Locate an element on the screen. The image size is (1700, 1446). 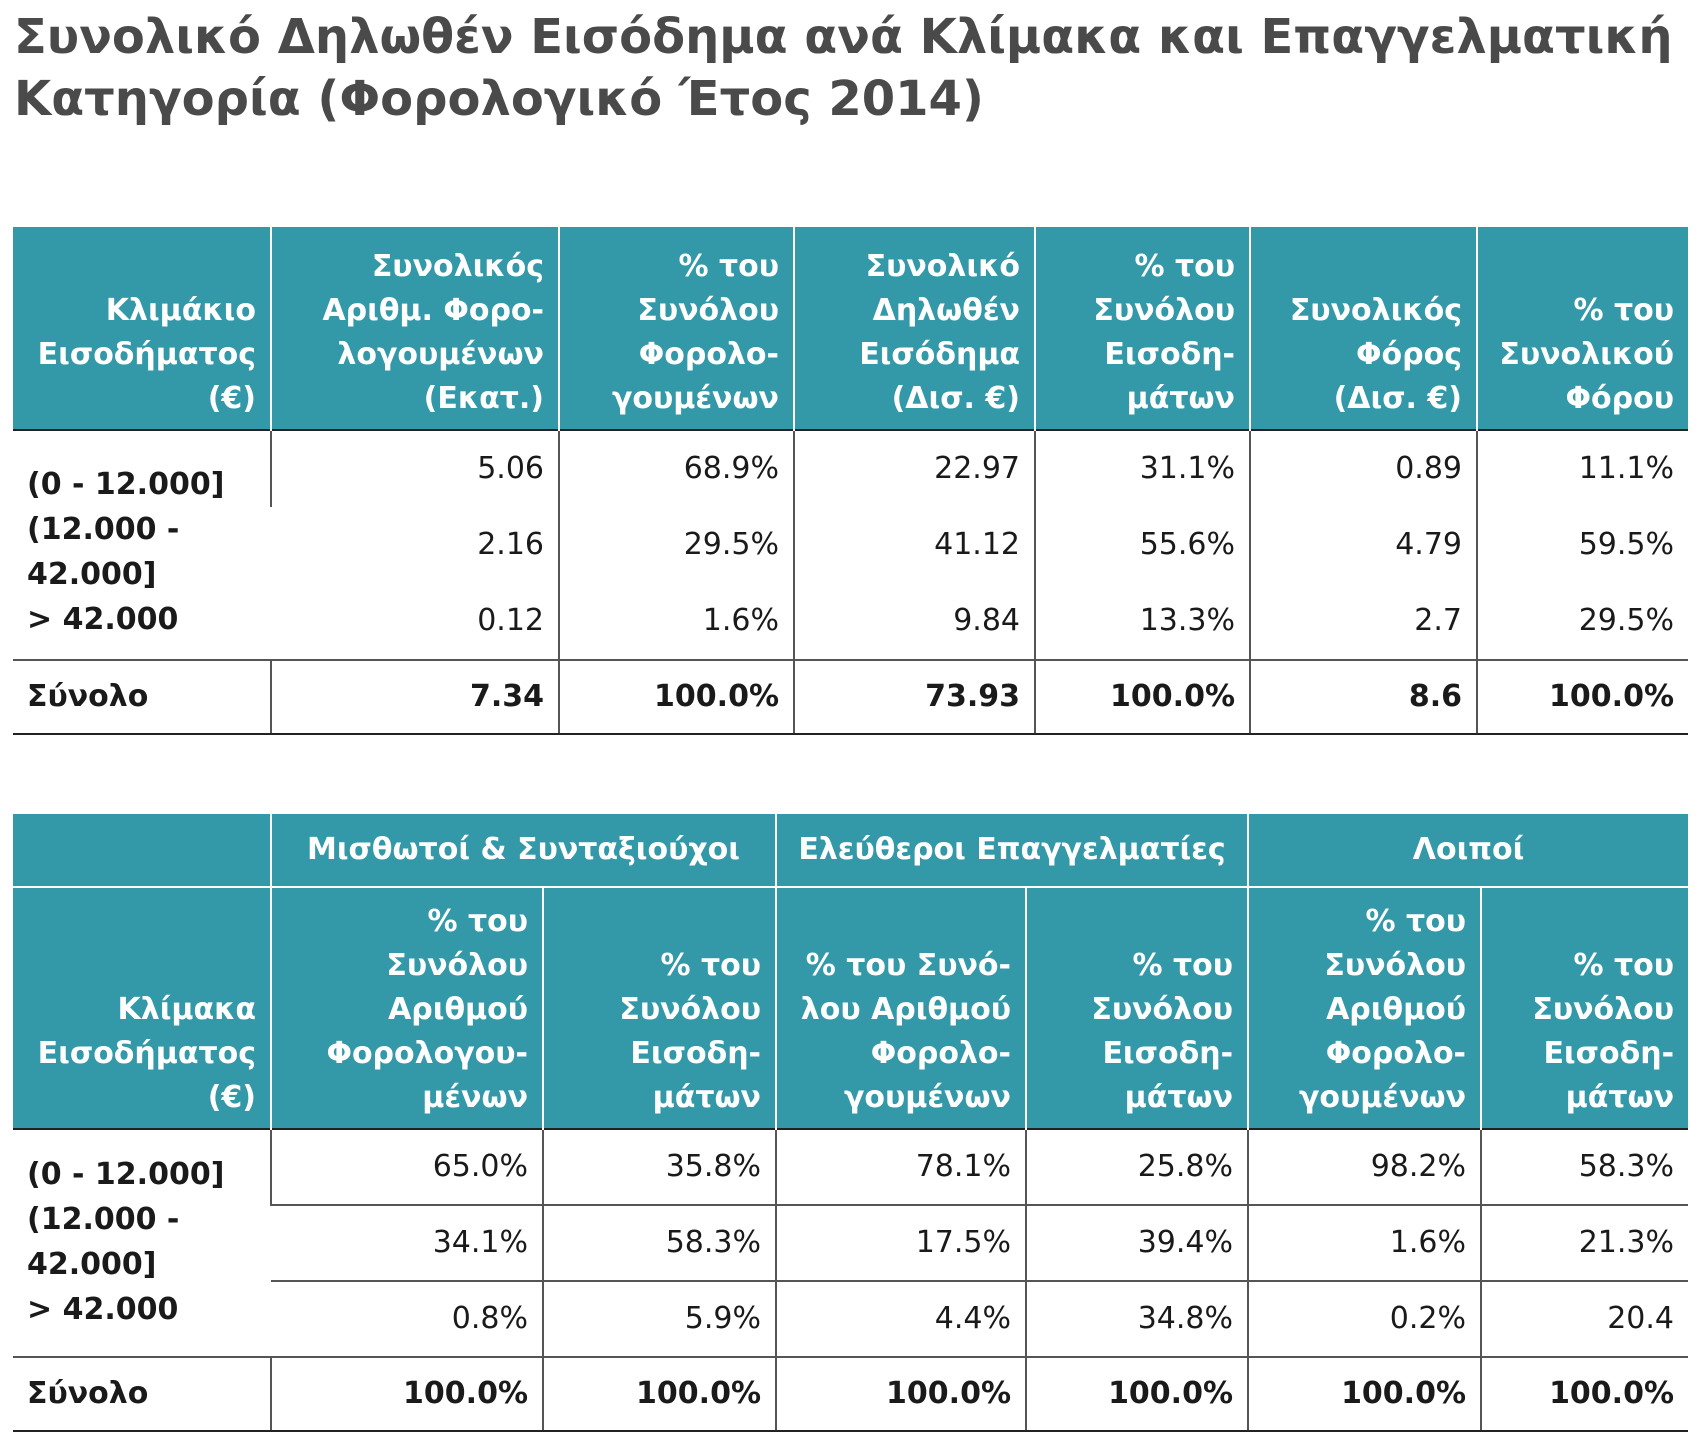
table-cell: 5.06 is located at coordinates (414, 468).